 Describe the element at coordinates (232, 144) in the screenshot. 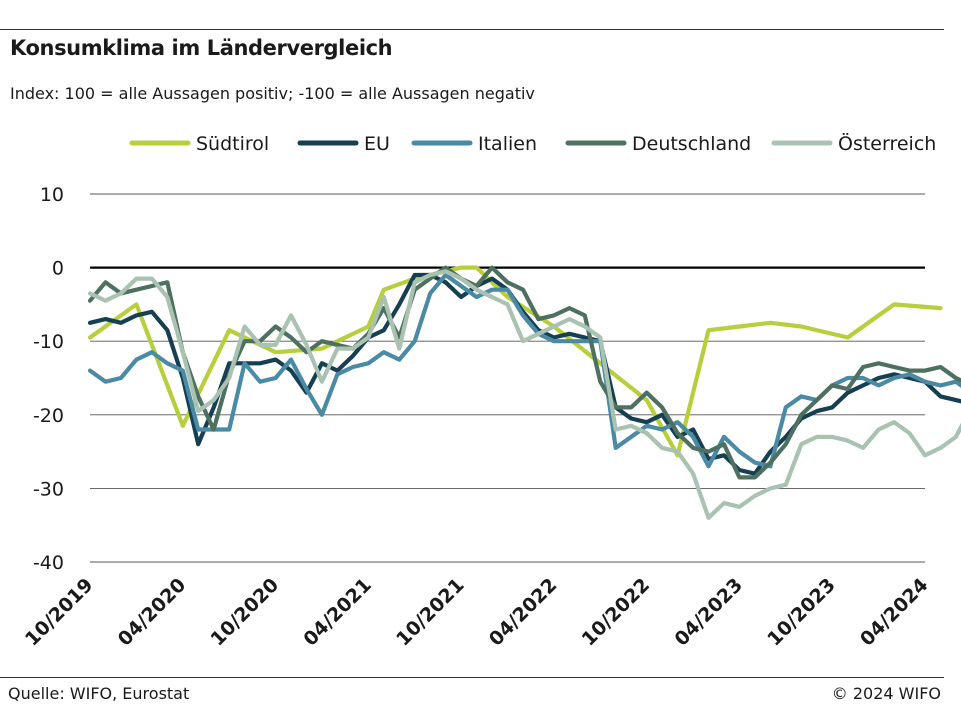

I see `legend-label: Südtirol` at that location.